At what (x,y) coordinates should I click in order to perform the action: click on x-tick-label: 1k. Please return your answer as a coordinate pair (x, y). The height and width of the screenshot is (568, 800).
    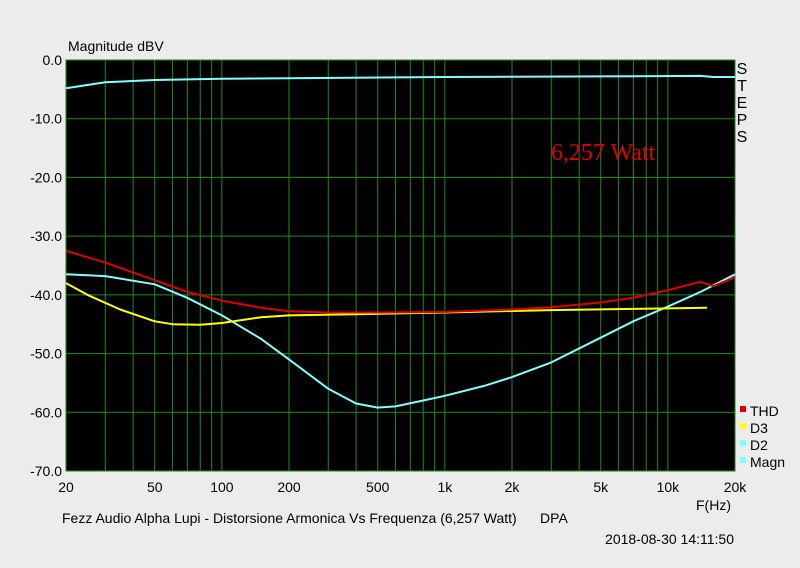
    Looking at the image, I should click on (445, 487).